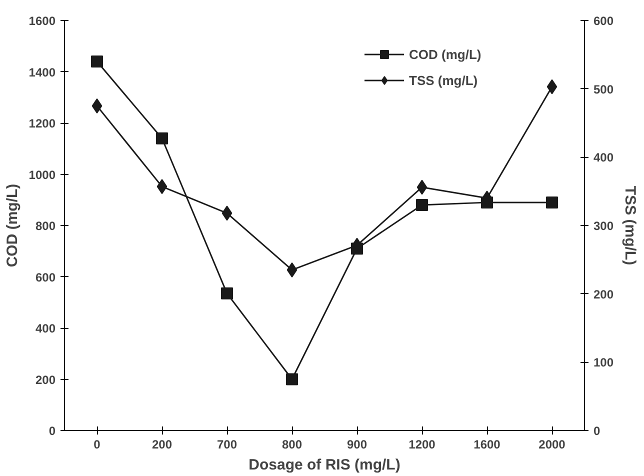 Image resolution: width=644 pixels, height=476 pixels. What do you see at coordinates (604, 89) in the screenshot?
I see `y2-tick-label: 500` at bounding box center [604, 89].